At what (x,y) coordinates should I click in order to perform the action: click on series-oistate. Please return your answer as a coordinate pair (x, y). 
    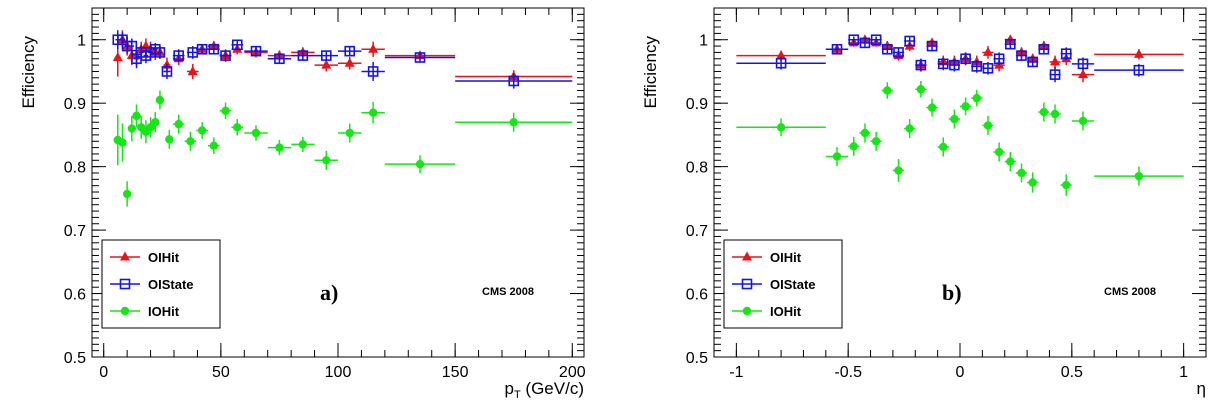
    Looking at the image, I should click on (960, 58).